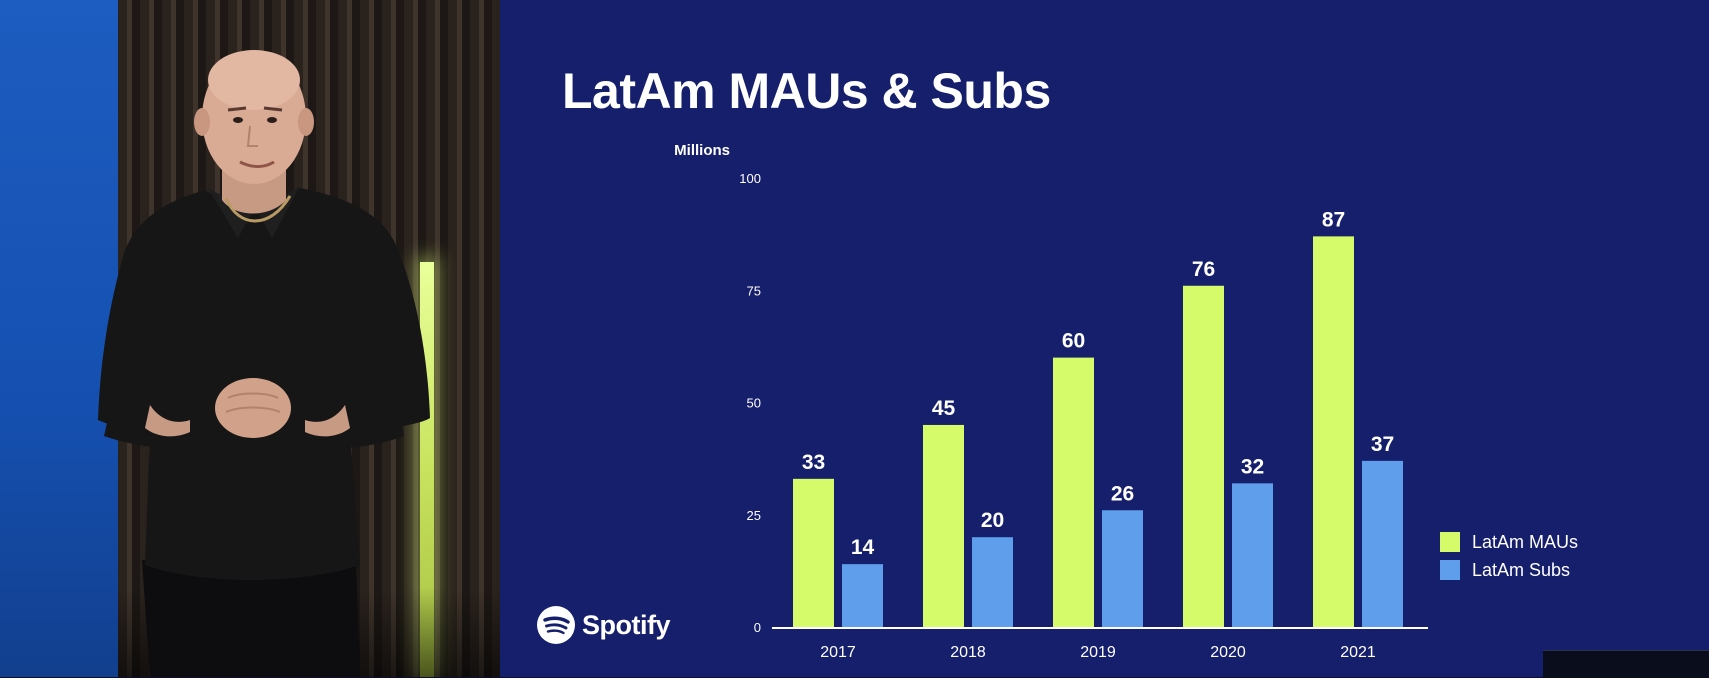 The height and width of the screenshot is (678, 1709). What do you see at coordinates (806, 91) in the screenshot?
I see `slide-title: LatAm MAUs & Subs` at bounding box center [806, 91].